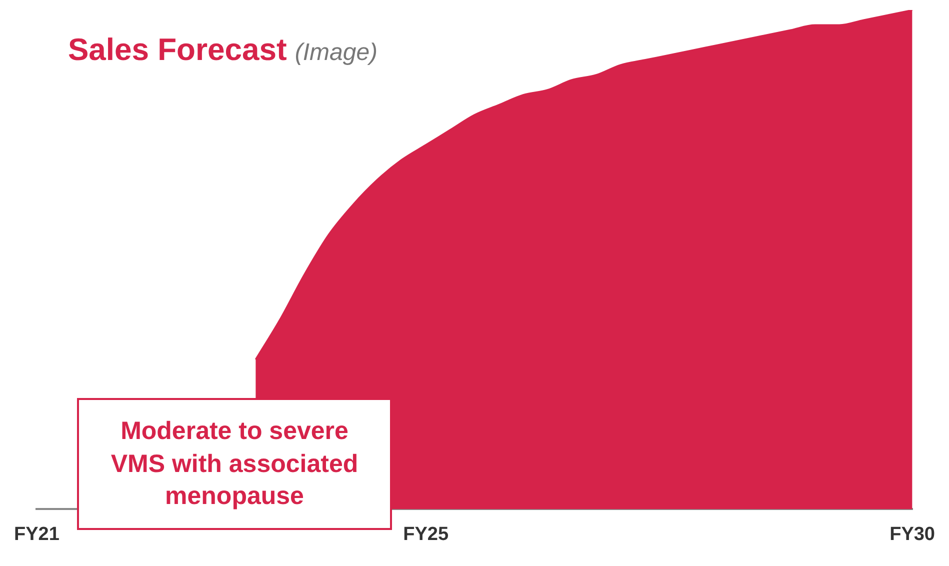  I want to click on text: Sales Forecast, so click(177, 49).